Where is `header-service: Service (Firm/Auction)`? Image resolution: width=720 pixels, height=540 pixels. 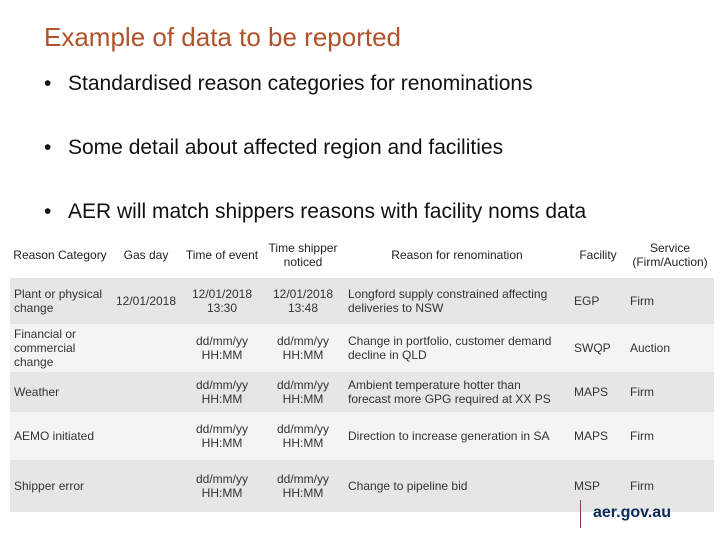 header-service: Service (Firm/Auction) is located at coordinates (670, 255).